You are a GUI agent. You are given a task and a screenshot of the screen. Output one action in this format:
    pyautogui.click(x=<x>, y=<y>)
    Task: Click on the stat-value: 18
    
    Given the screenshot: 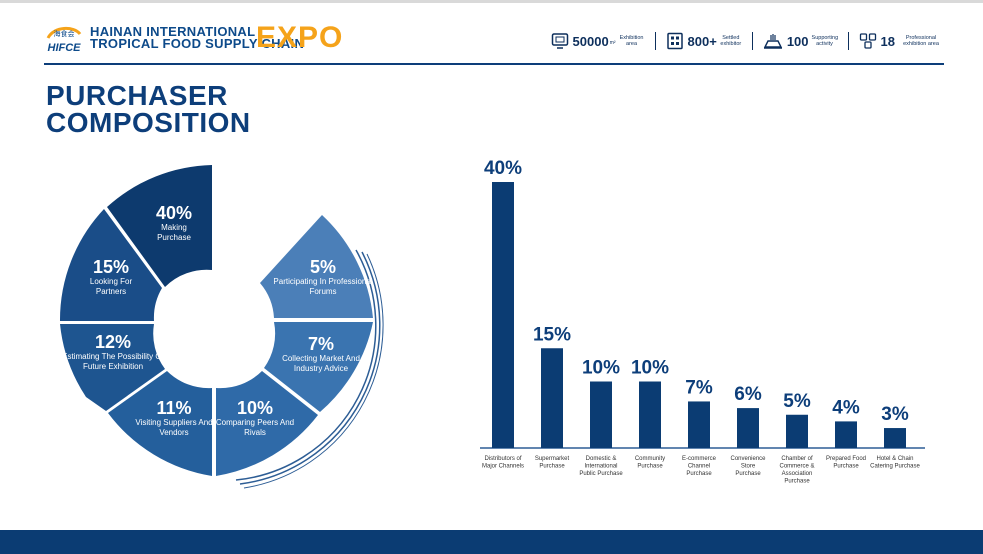 What is the action you would take?
    pyautogui.click(x=887, y=41)
    